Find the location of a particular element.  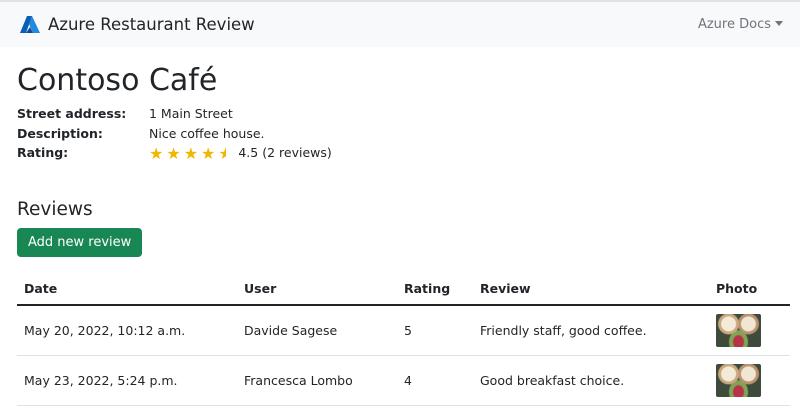

restaurant-name: Contoso Café is located at coordinates (117, 80).